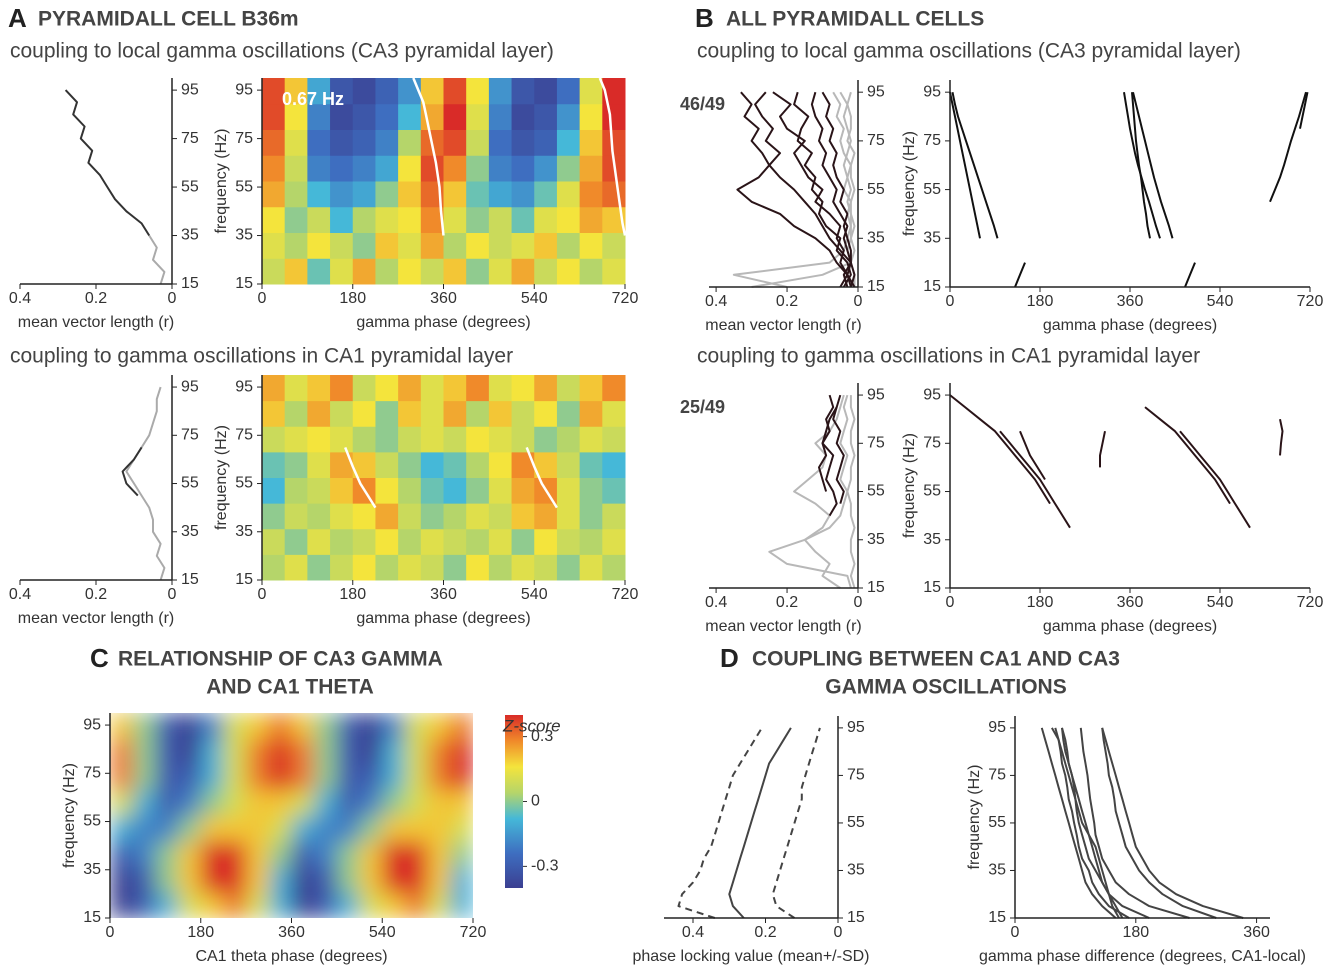 This screenshot has width=1342, height=968. Describe the element at coordinates (765, 932) in the screenshot. I see `x-tick-label: 0.2` at that location.